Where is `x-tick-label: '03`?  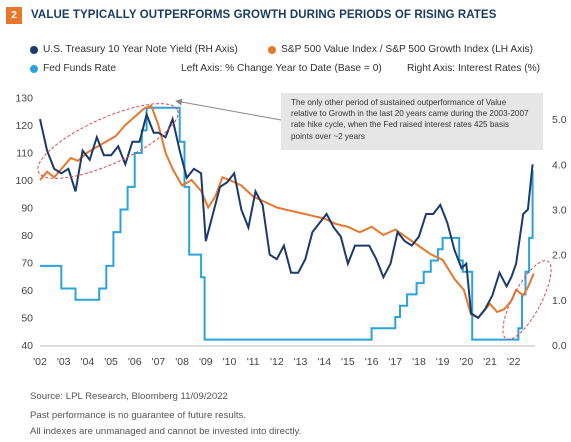 x-tick-label: '03 is located at coordinates (64, 362).